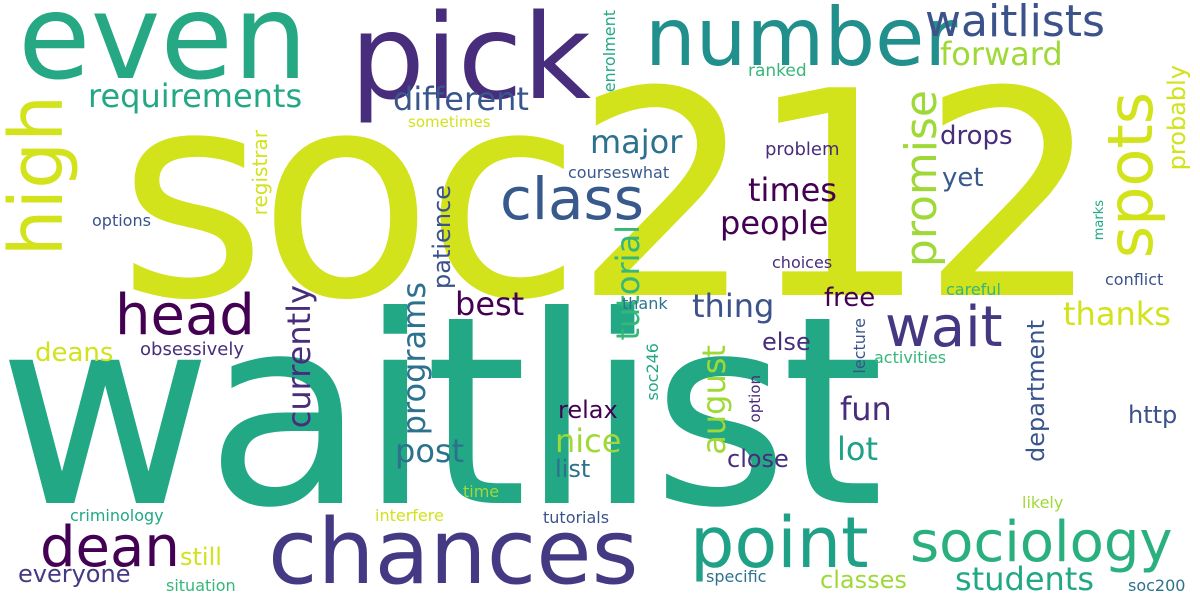 Image resolution: width=1200 pixels, height=600 pixels. I want to click on word-promise: promise, so click(921, 179).